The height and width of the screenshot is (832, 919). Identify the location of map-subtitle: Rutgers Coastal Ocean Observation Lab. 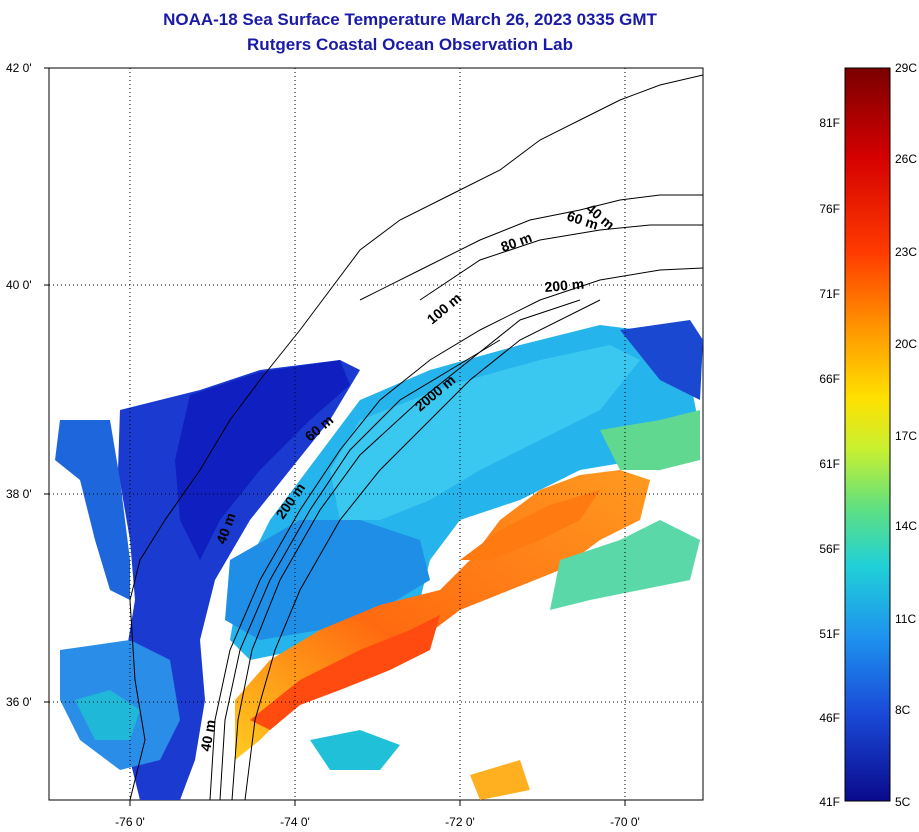
(410, 44).